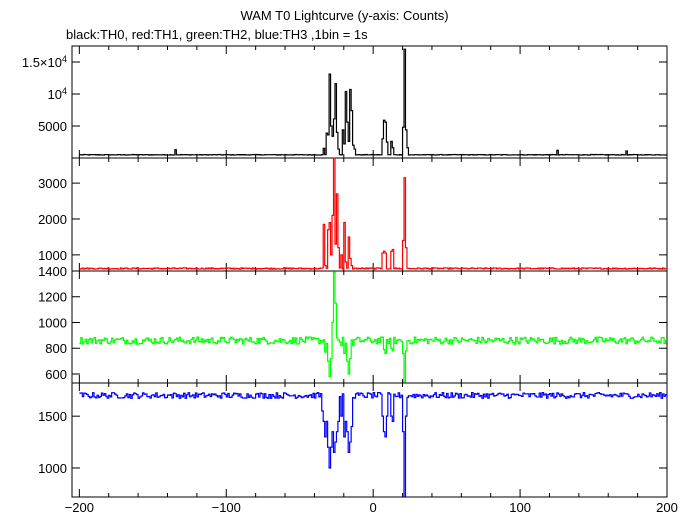 The image size is (689, 515). Describe the element at coordinates (52, 297) in the screenshot. I see `y-tick-label: 1200` at that location.